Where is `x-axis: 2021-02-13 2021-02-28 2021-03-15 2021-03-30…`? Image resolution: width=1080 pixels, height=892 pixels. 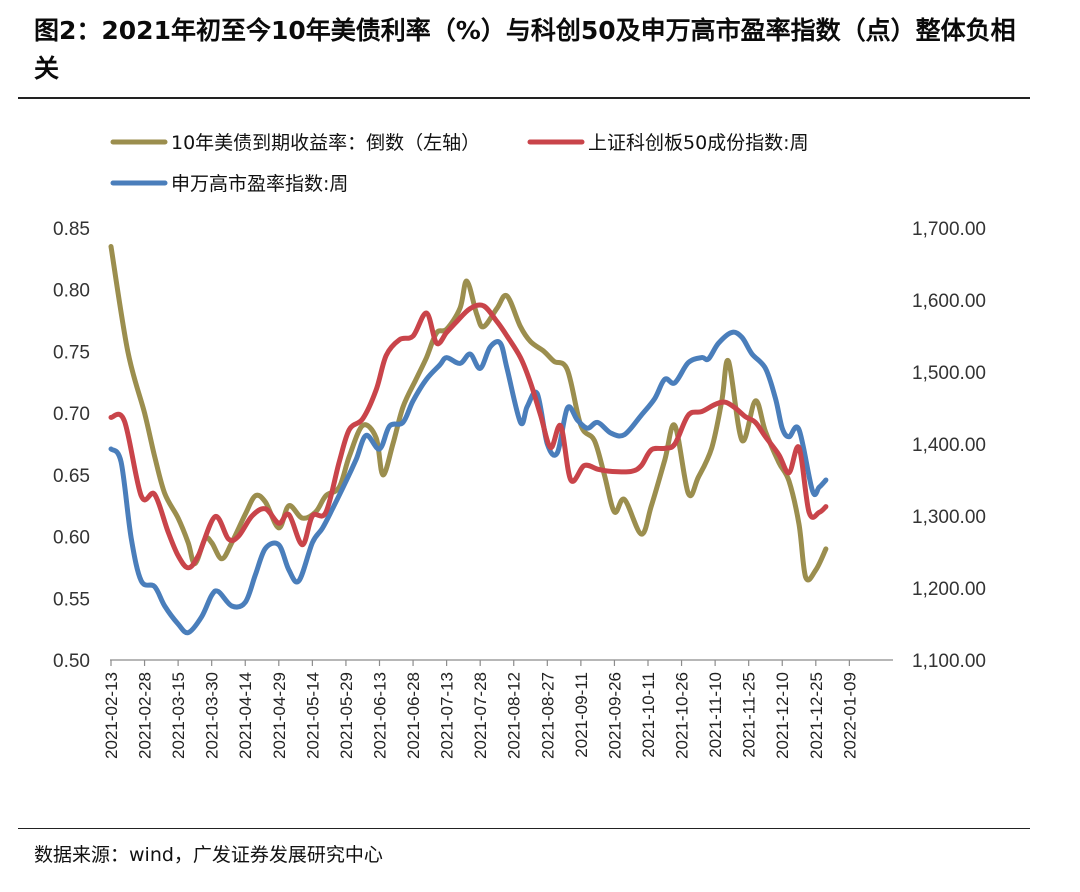
x-axis: 2021-02-13 2021-02-28 2021-03-15 2021-03-30… is located at coordinates (497, 709).